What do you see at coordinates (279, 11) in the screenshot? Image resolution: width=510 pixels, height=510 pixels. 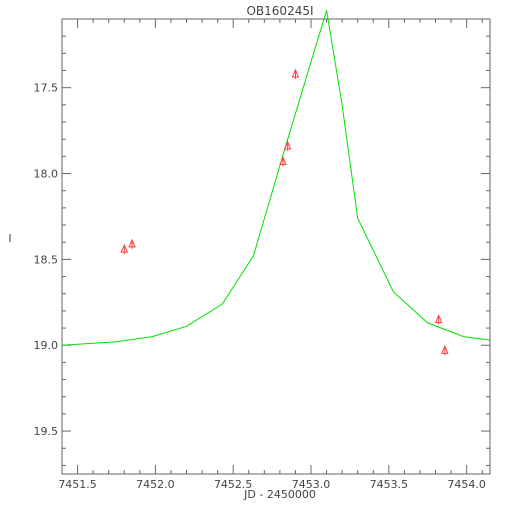 I see `chart-title: OB160245I` at bounding box center [279, 11].